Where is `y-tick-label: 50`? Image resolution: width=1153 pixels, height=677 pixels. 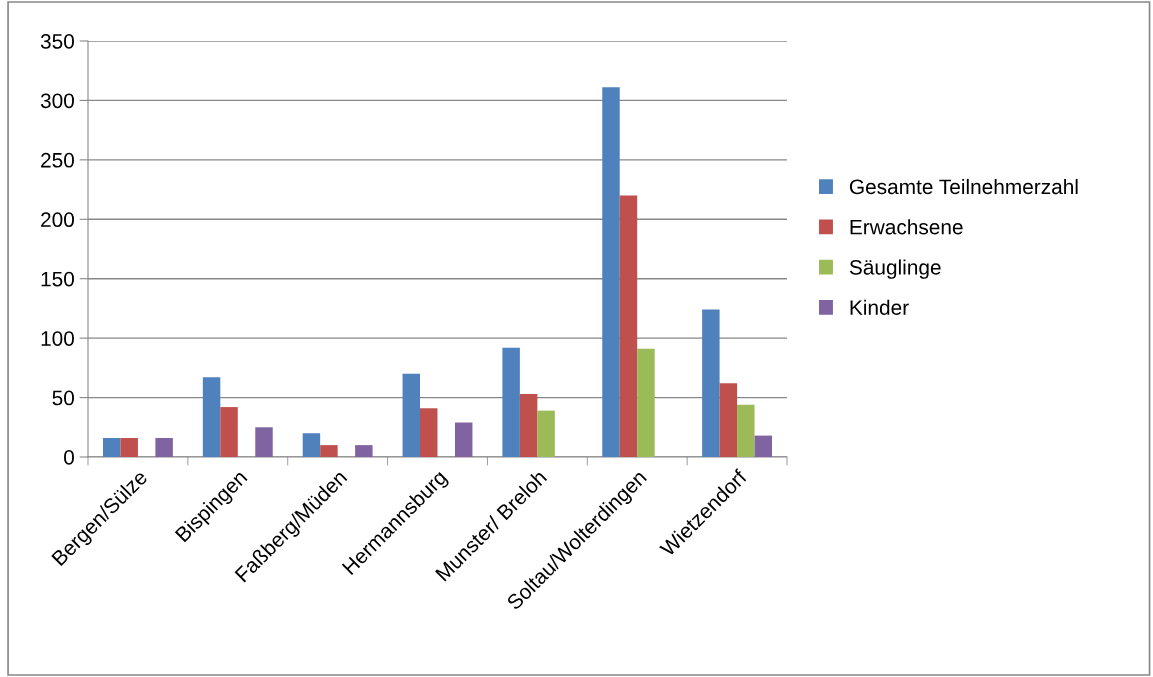 y-tick-label: 50 is located at coordinates (63, 398).